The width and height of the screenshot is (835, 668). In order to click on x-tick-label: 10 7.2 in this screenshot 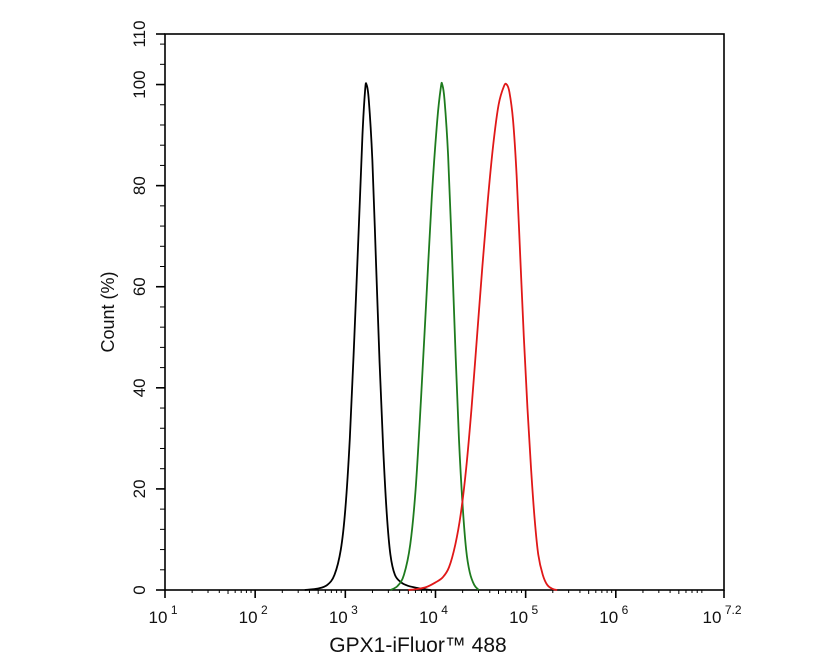, I will do `click(722, 615)`.